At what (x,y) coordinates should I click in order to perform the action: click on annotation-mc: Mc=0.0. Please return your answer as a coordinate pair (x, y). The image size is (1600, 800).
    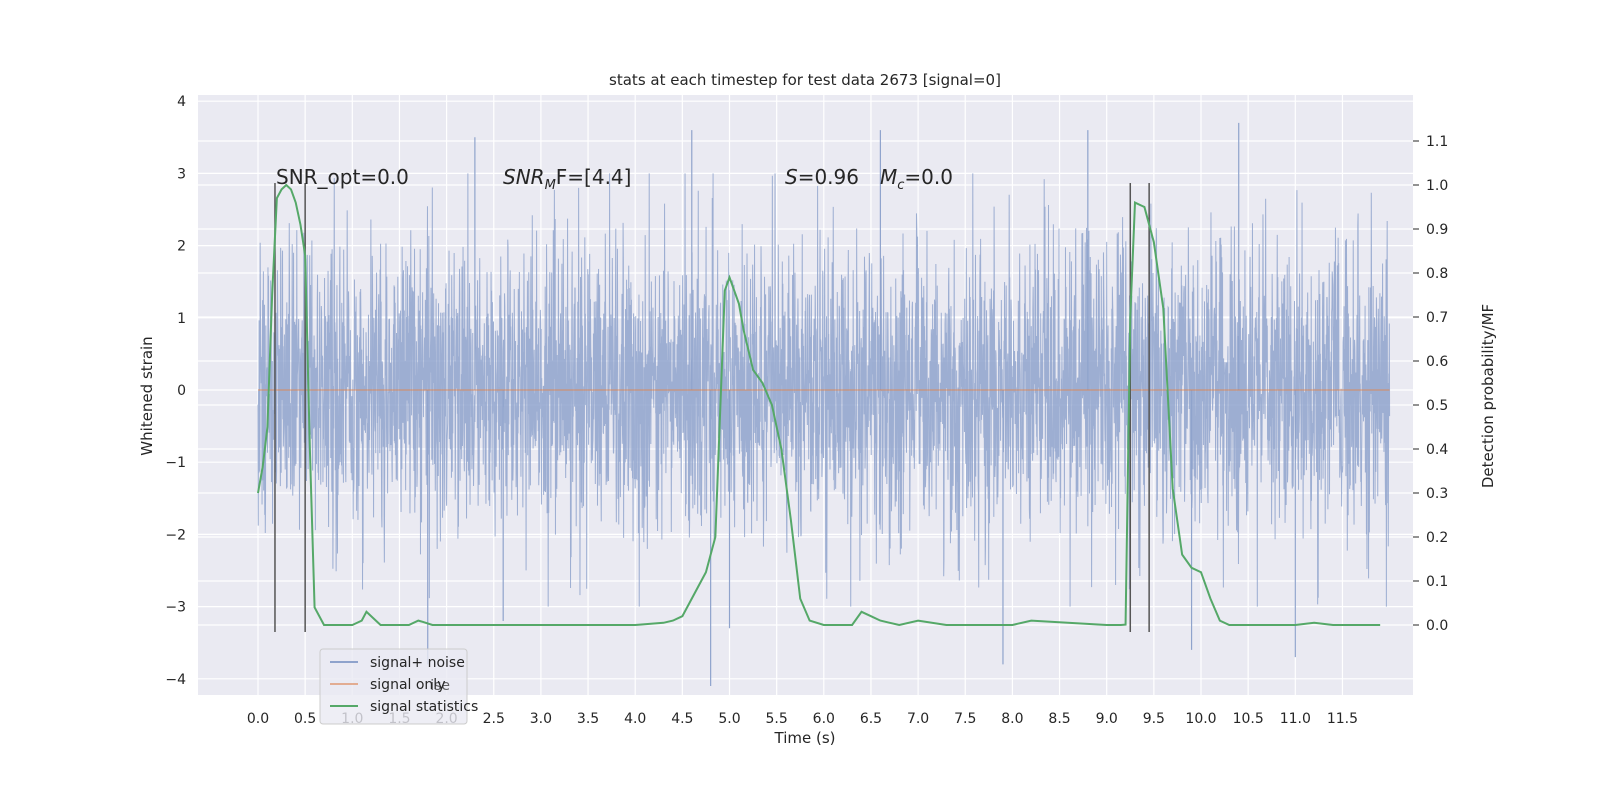
    Looking at the image, I should click on (916, 179).